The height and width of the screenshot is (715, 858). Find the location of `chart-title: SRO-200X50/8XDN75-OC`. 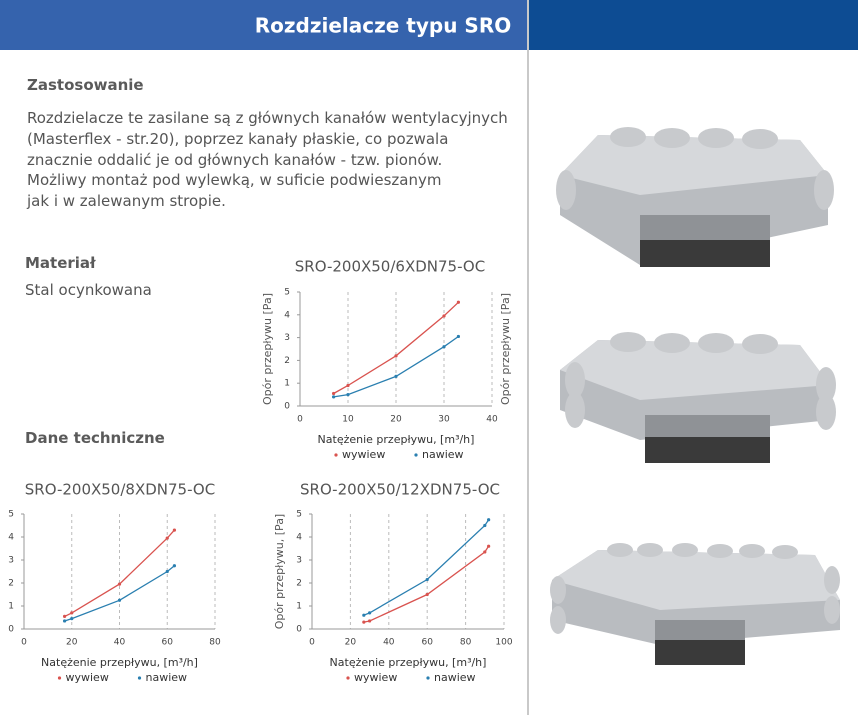

chart-title: SRO-200X50/8XDN75-OC is located at coordinates (120, 490).